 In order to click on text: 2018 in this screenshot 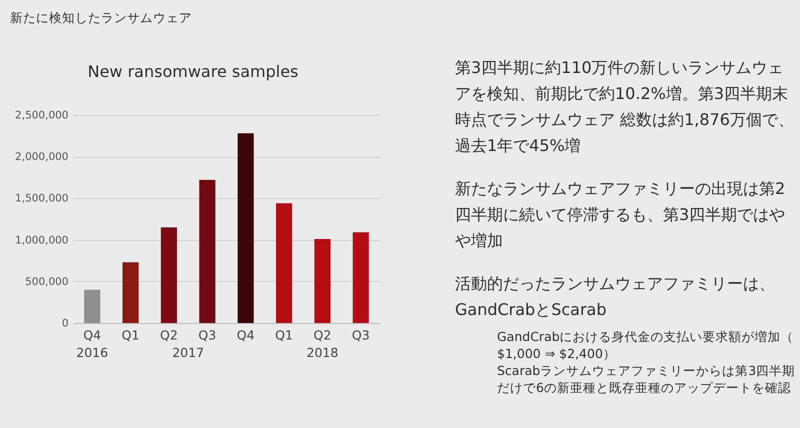, I will do `click(322, 352)`.